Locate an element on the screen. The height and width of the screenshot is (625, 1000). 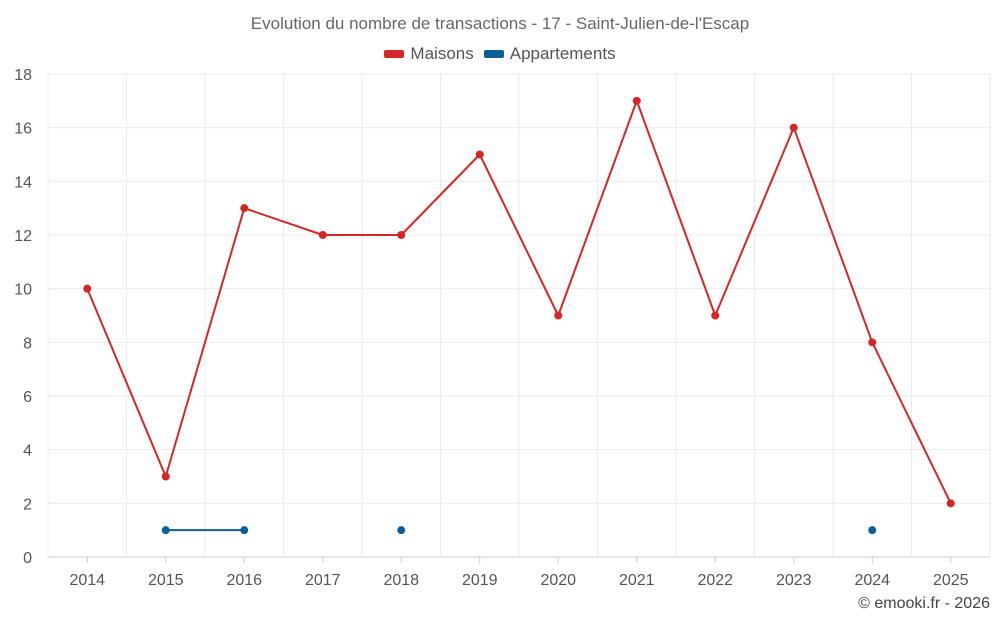
x-tick-label: 2014 is located at coordinates (87, 580).